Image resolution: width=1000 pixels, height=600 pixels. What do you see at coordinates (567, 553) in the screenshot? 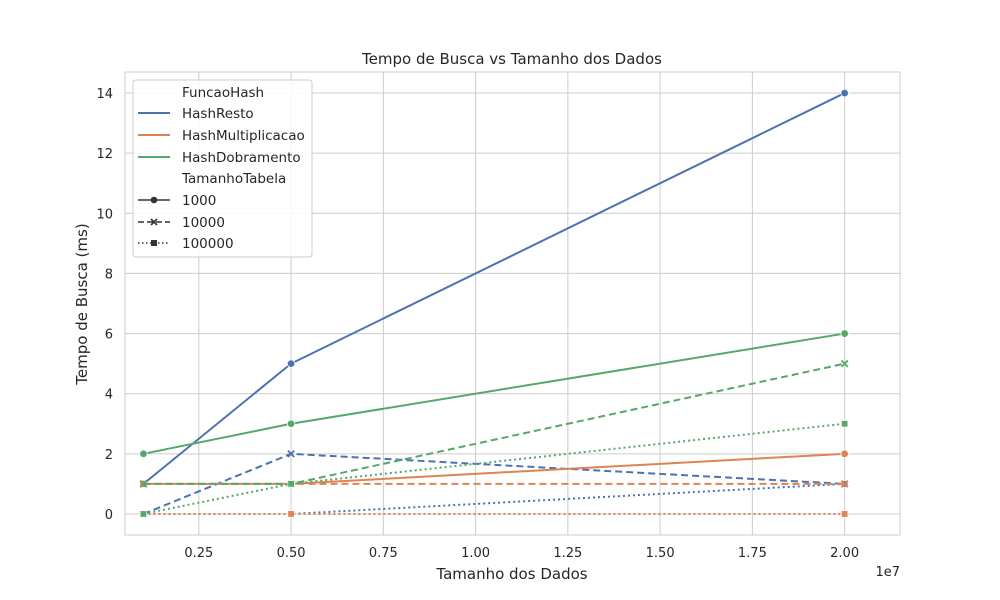
I see `x-tick-label: 1.25` at bounding box center [567, 553].